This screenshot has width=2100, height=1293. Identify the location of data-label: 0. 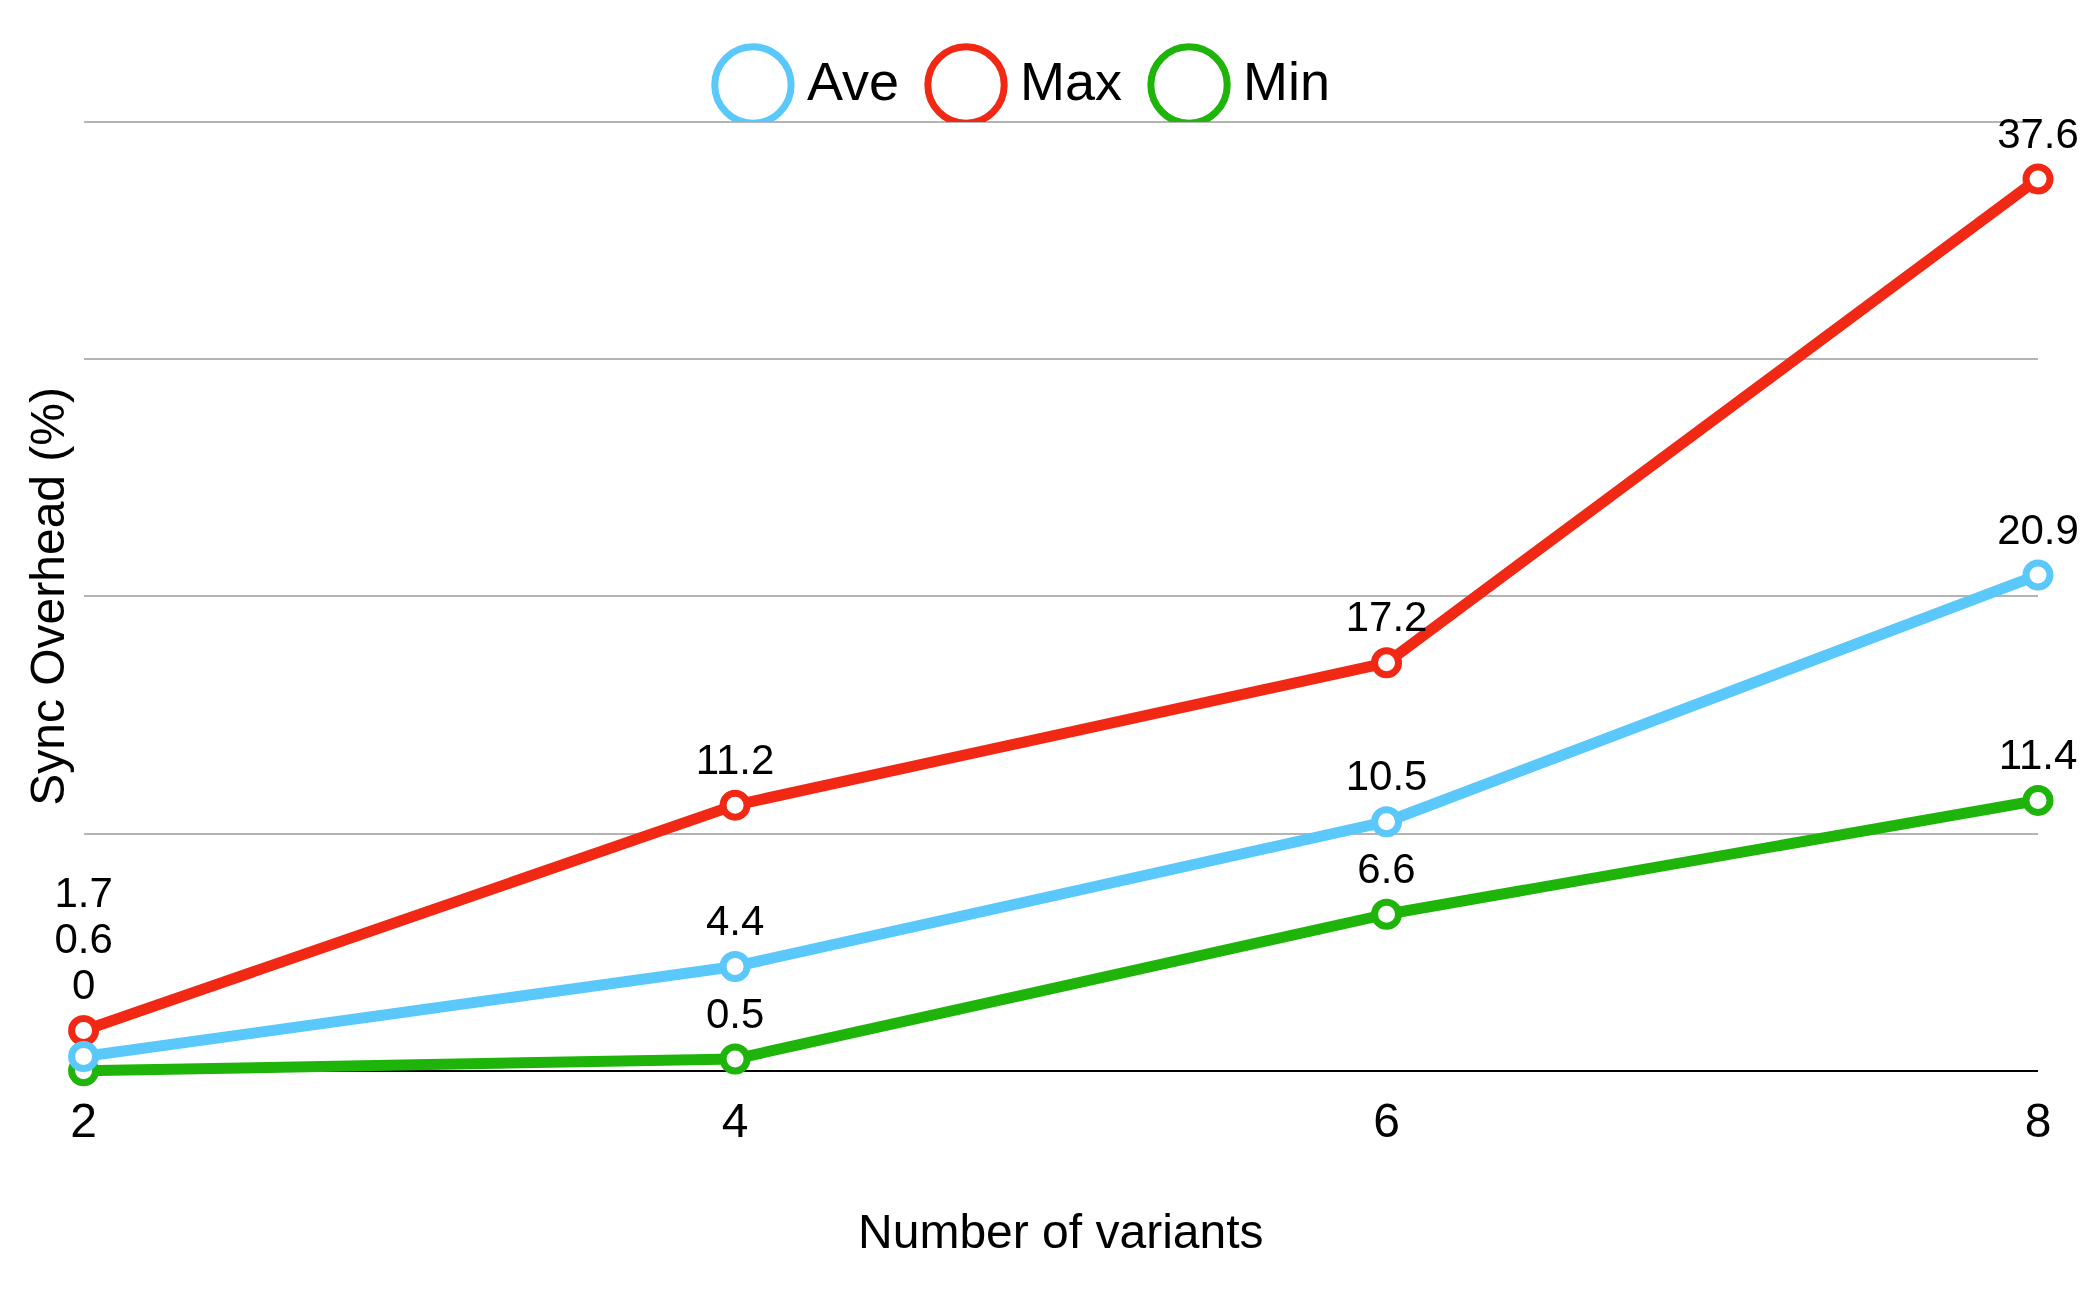
(83, 985).